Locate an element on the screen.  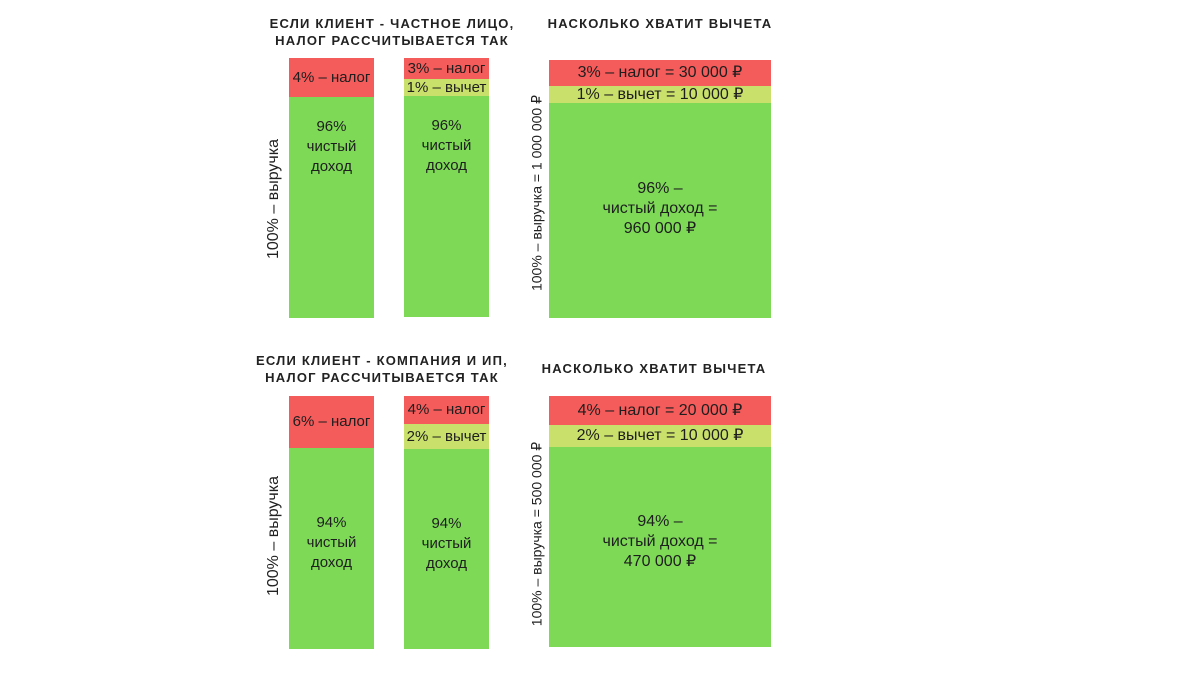
bar-segment-net-income: 96% – чистый доход = 960 000 ₽ is located at coordinates (660, 210).